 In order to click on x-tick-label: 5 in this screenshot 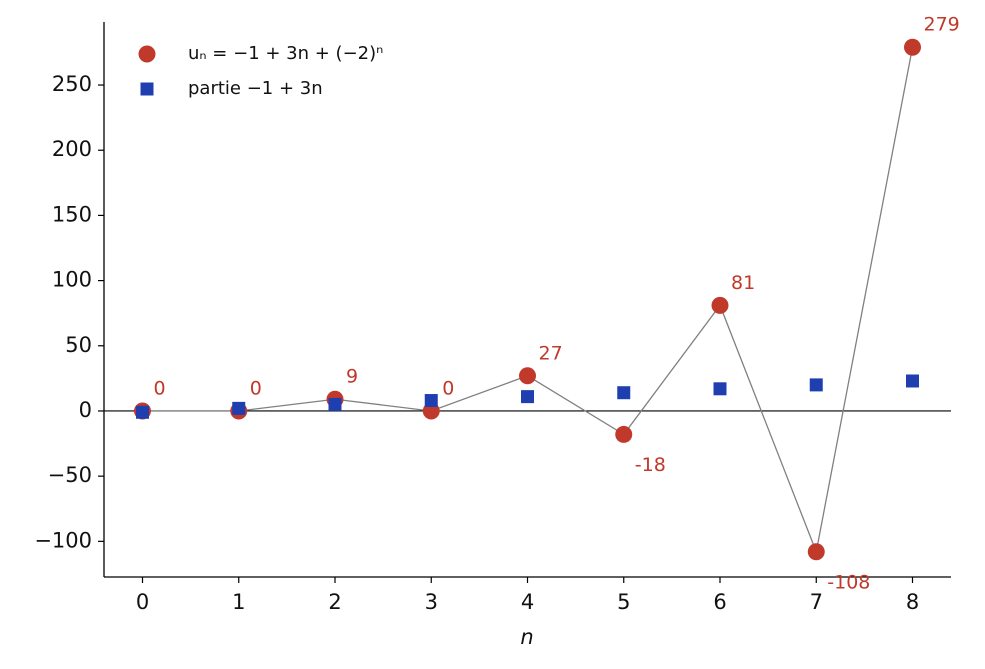, I will do `click(623, 602)`.